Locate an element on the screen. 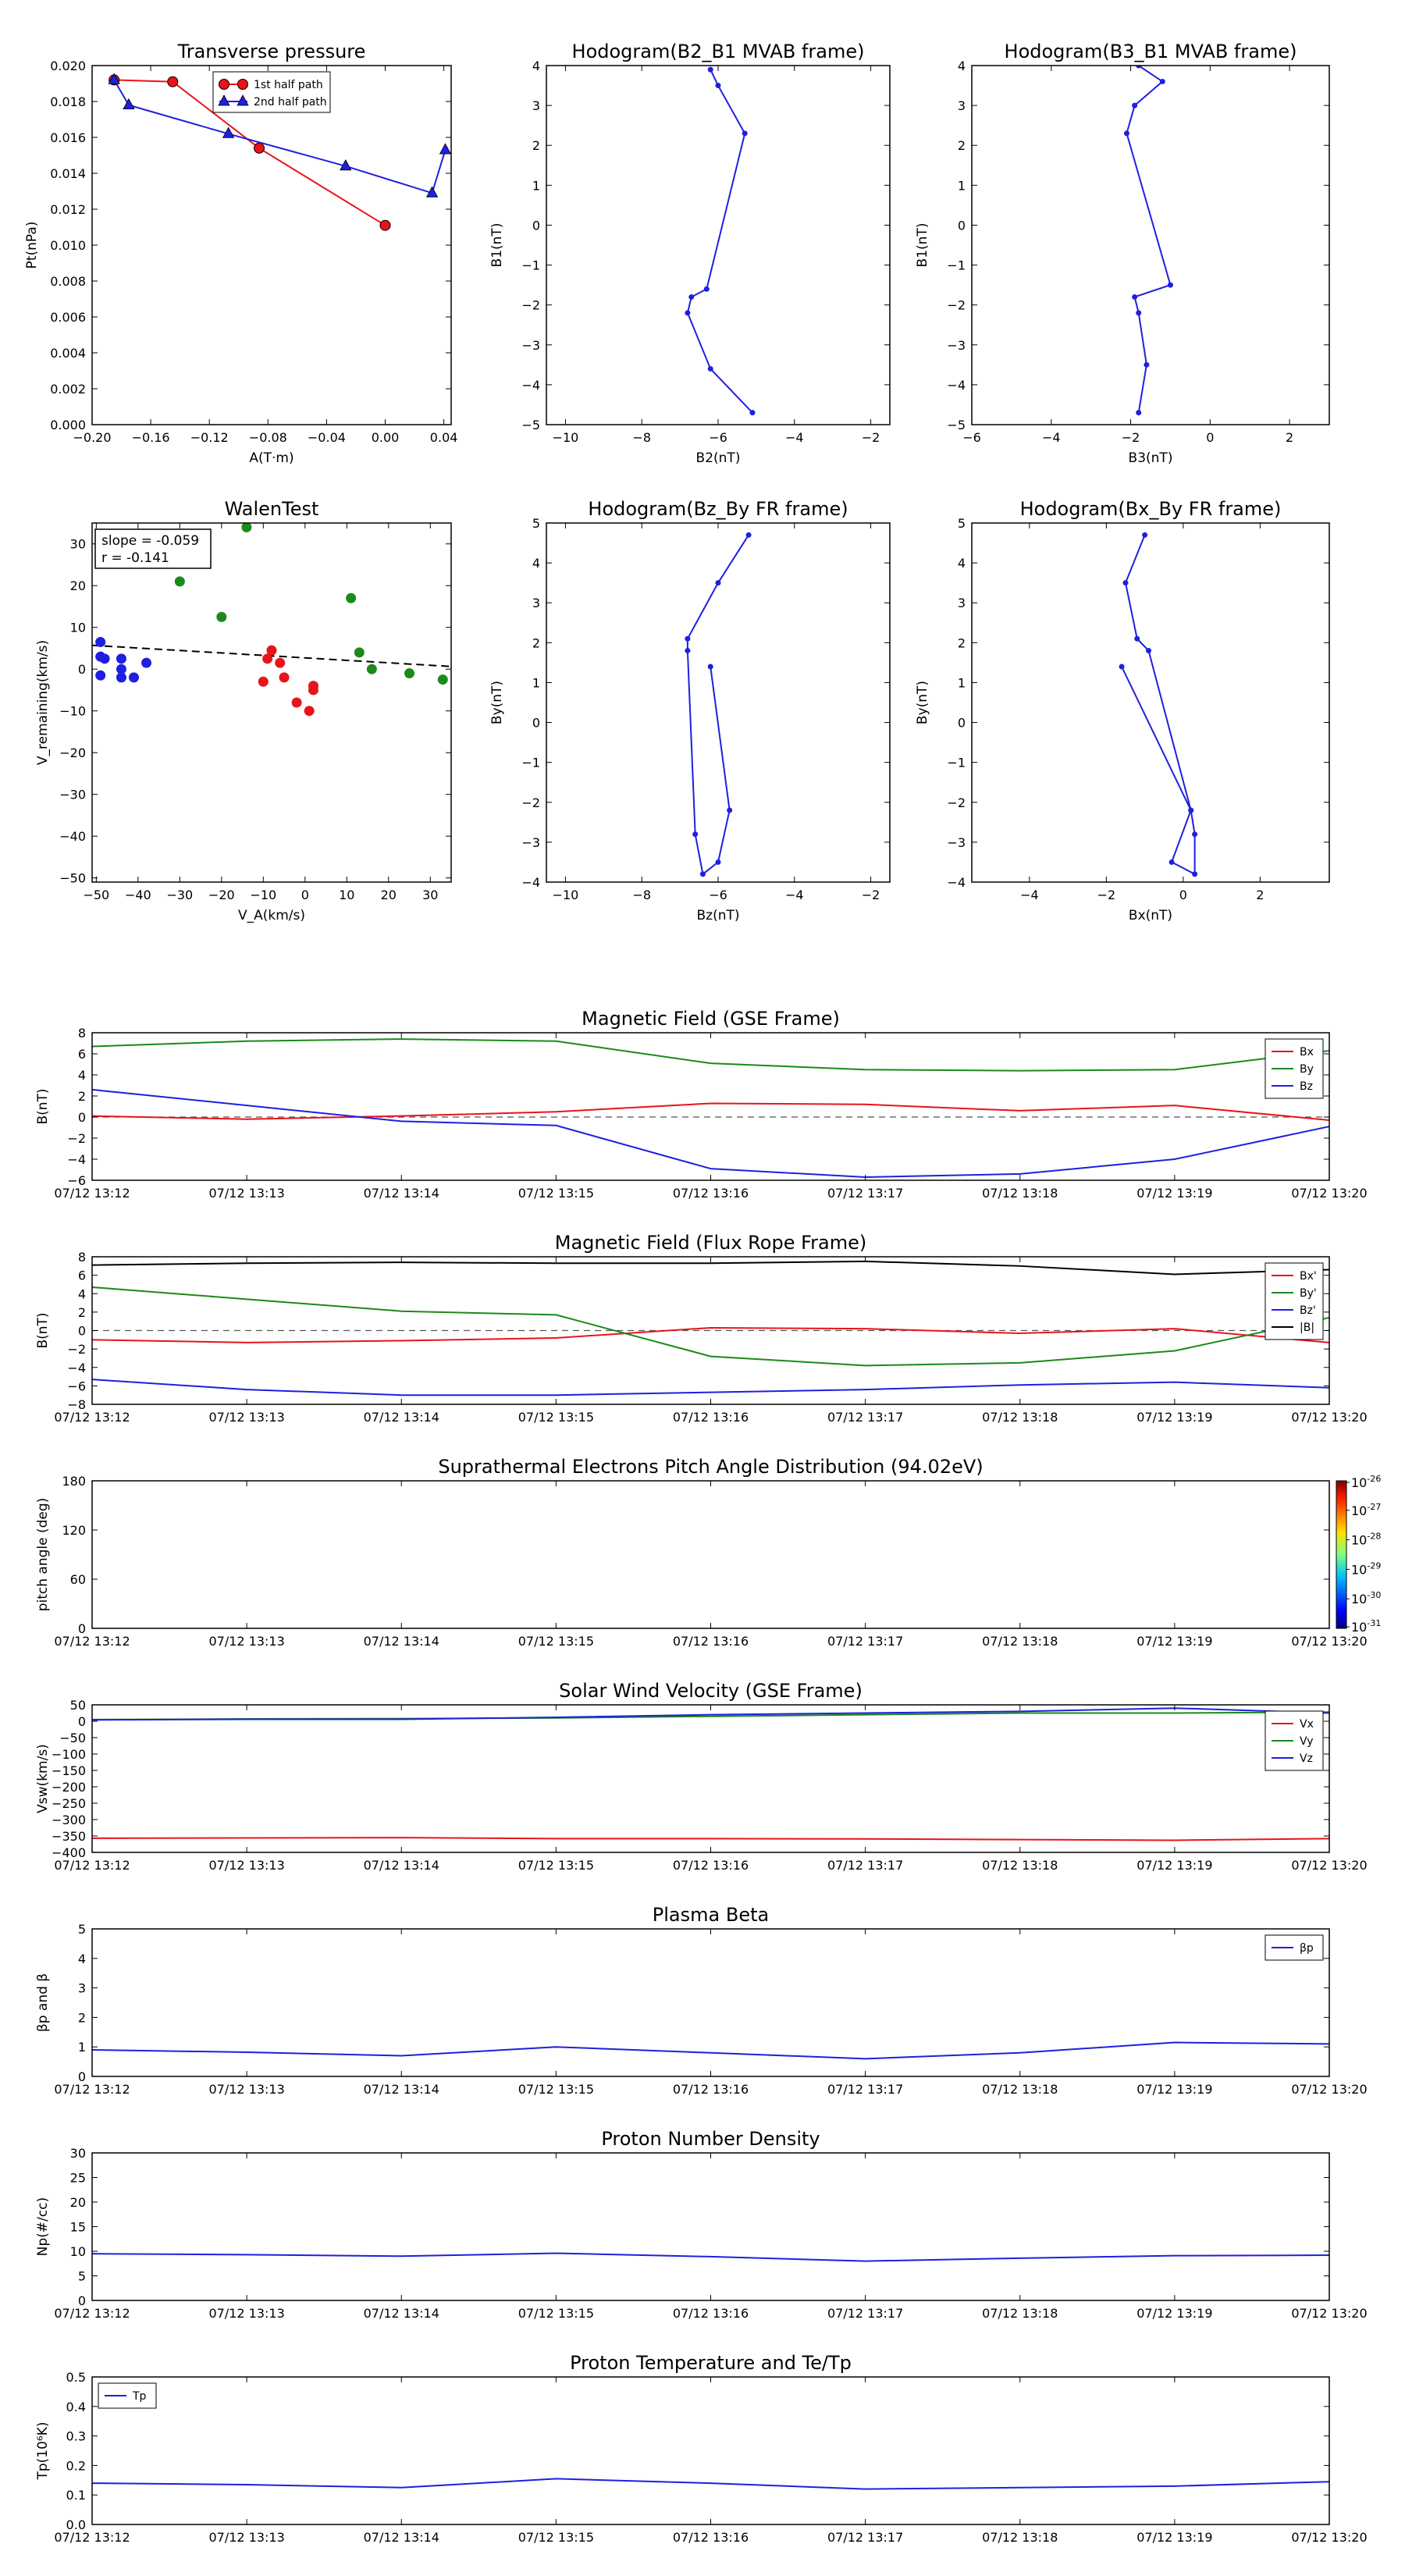 This screenshot has height=2576, width=1405. y-tick-label: −3 is located at coordinates (531, 842).